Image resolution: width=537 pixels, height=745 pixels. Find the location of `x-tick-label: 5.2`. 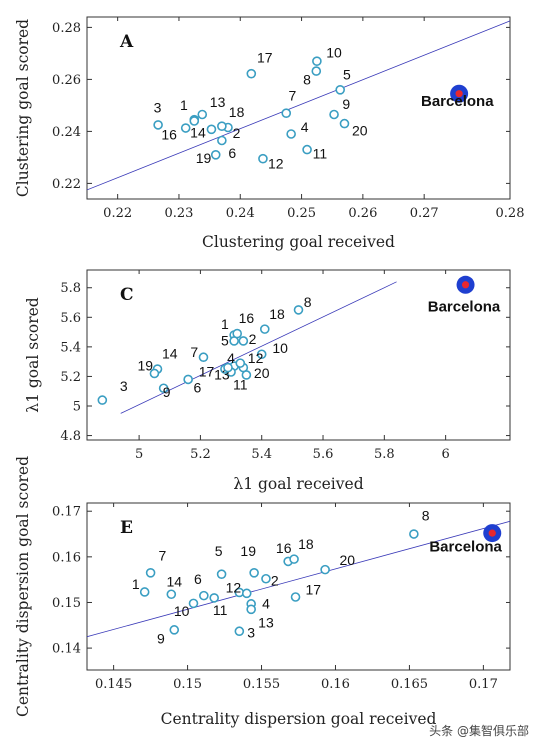

x-tick-label: 5.2 is located at coordinates (200, 454).